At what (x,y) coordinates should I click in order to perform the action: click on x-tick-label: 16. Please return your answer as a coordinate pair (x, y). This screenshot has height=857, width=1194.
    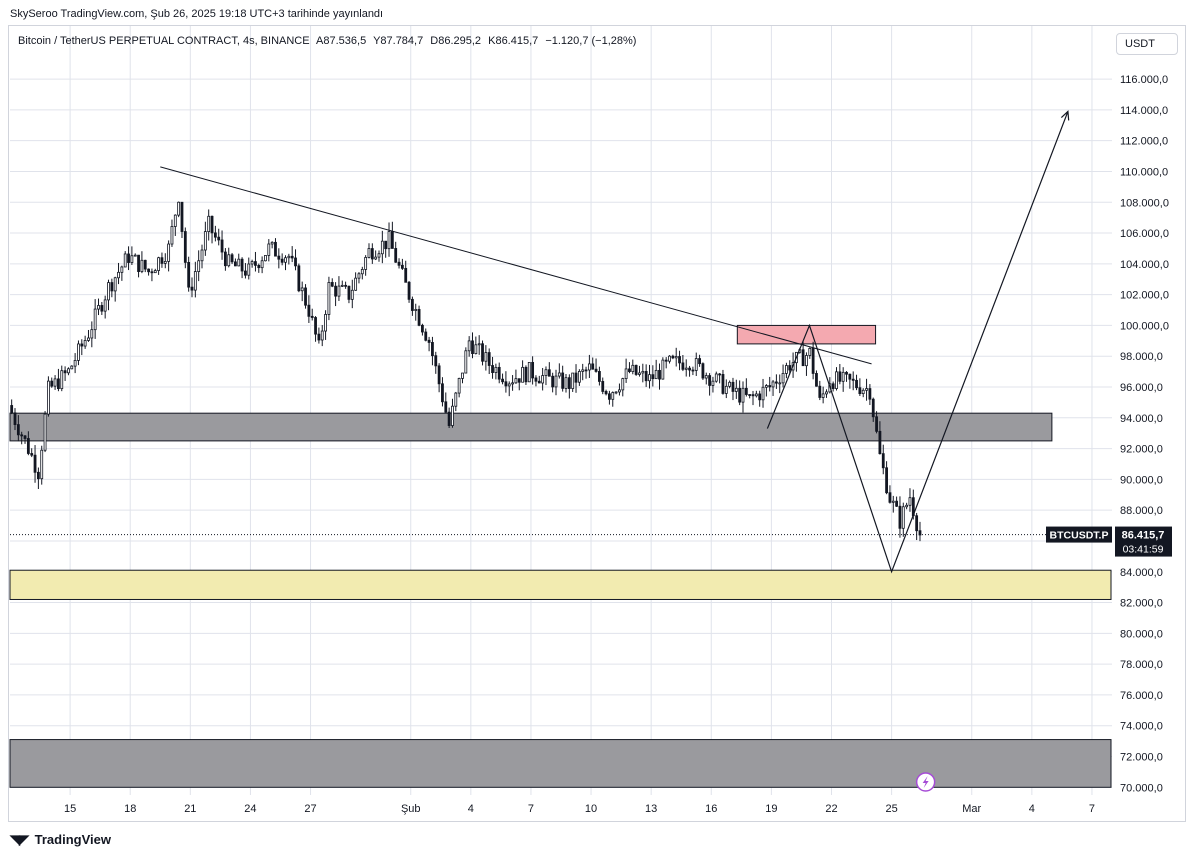
    Looking at the image, I should click on (711, 809).